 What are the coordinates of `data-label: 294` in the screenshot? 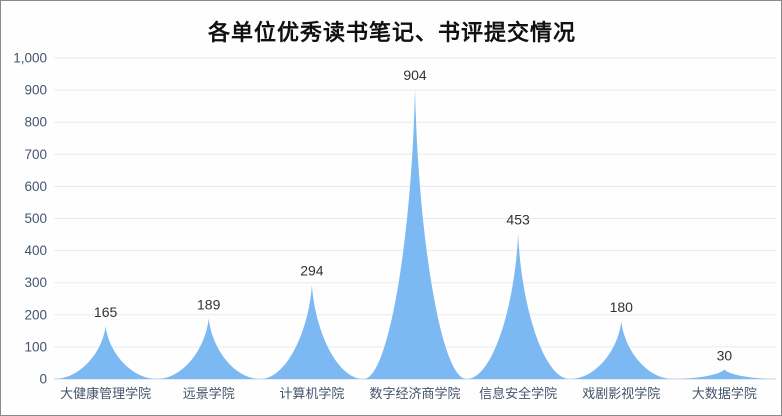 It's located at (312, 271).